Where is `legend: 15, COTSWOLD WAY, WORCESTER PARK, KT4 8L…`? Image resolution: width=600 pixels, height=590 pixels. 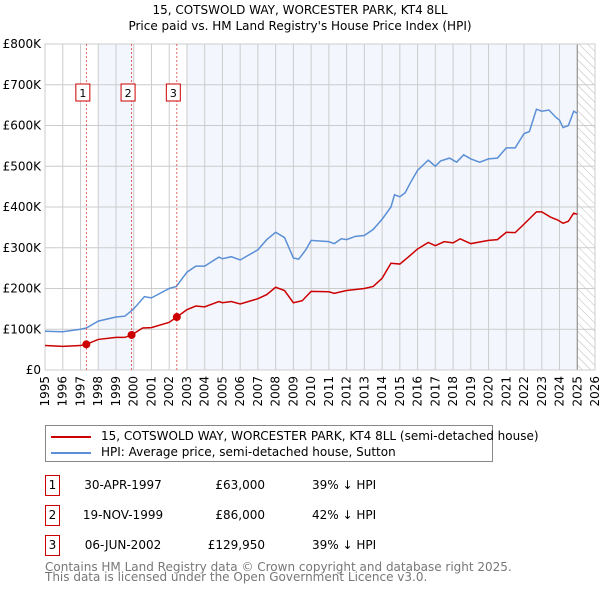
legend: 15, COTSWOLD WAY, WORCESTER PARK, KT4 8L… is located at coordinates (292, 443).